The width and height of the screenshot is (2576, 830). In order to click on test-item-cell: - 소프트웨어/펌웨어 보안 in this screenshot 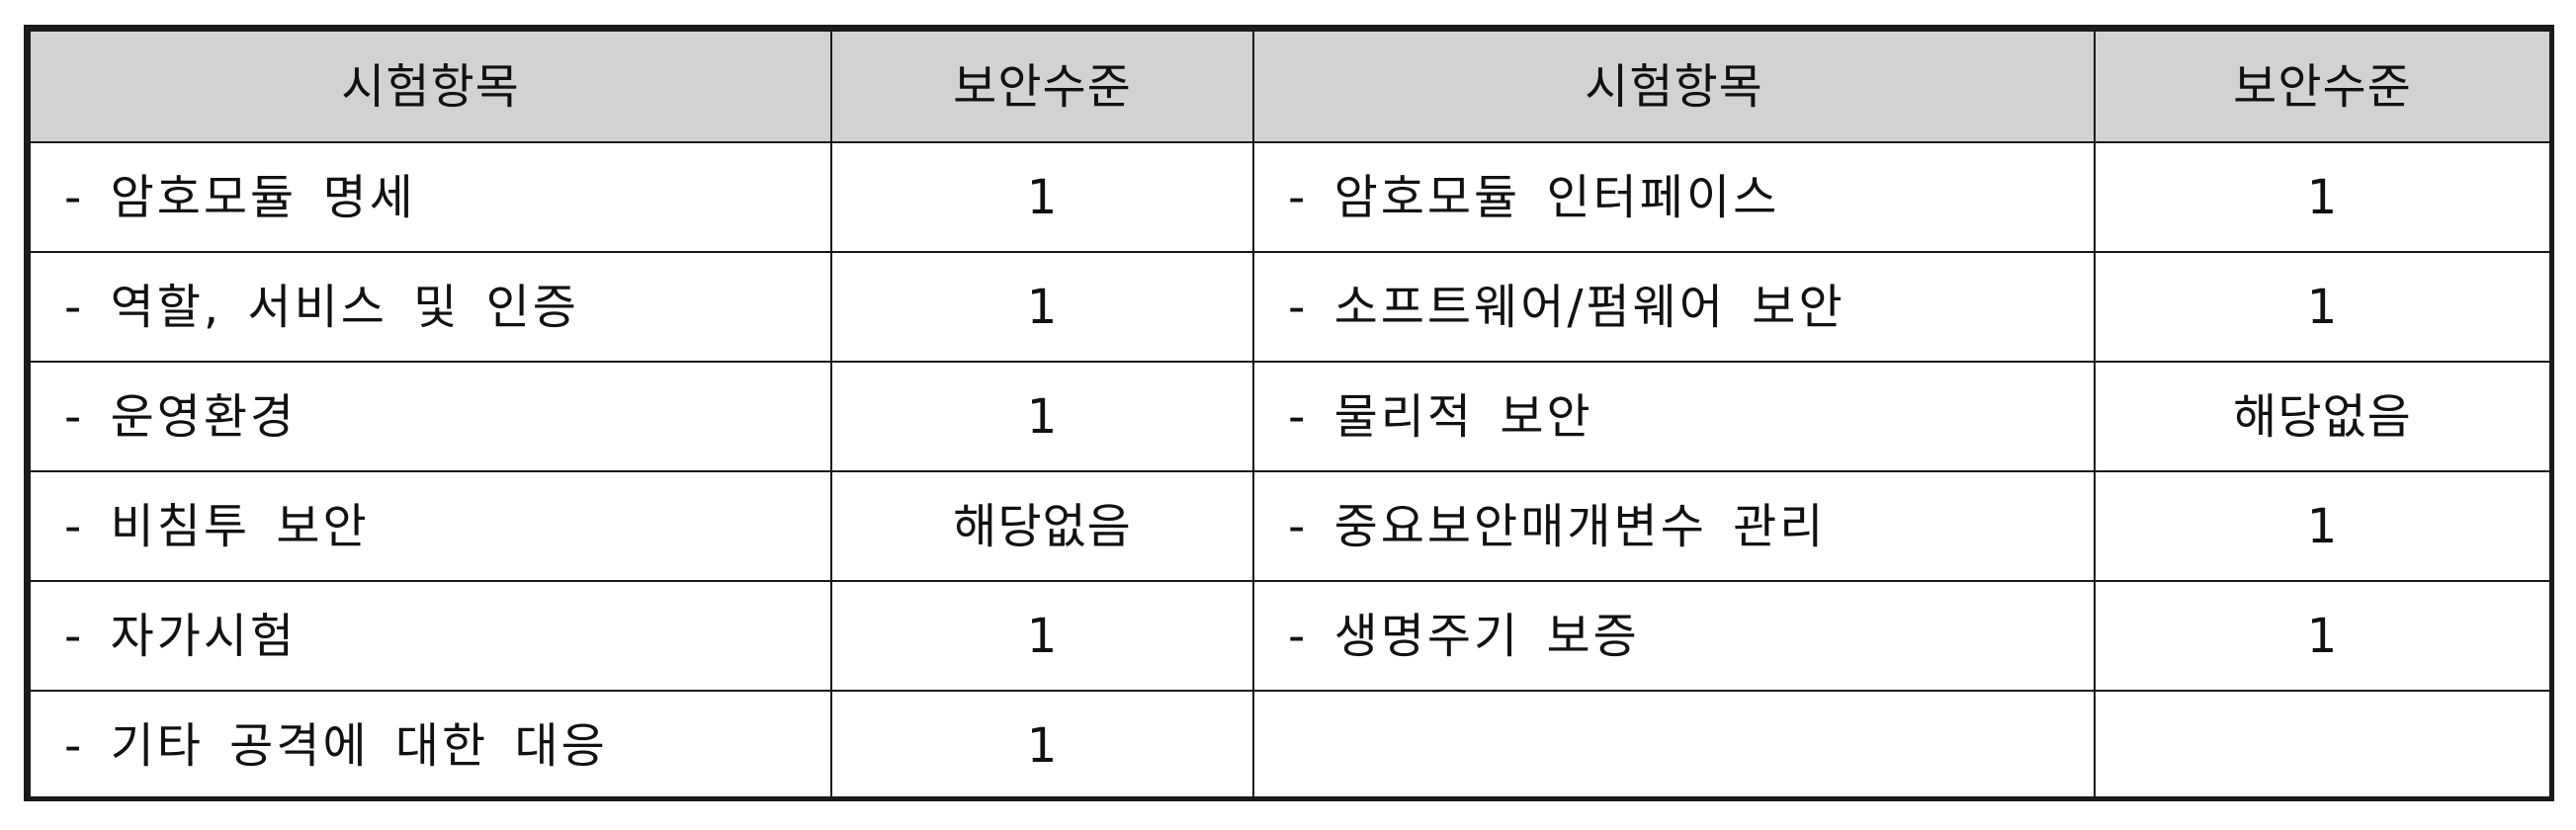, I will do `click(1674, 307)`.